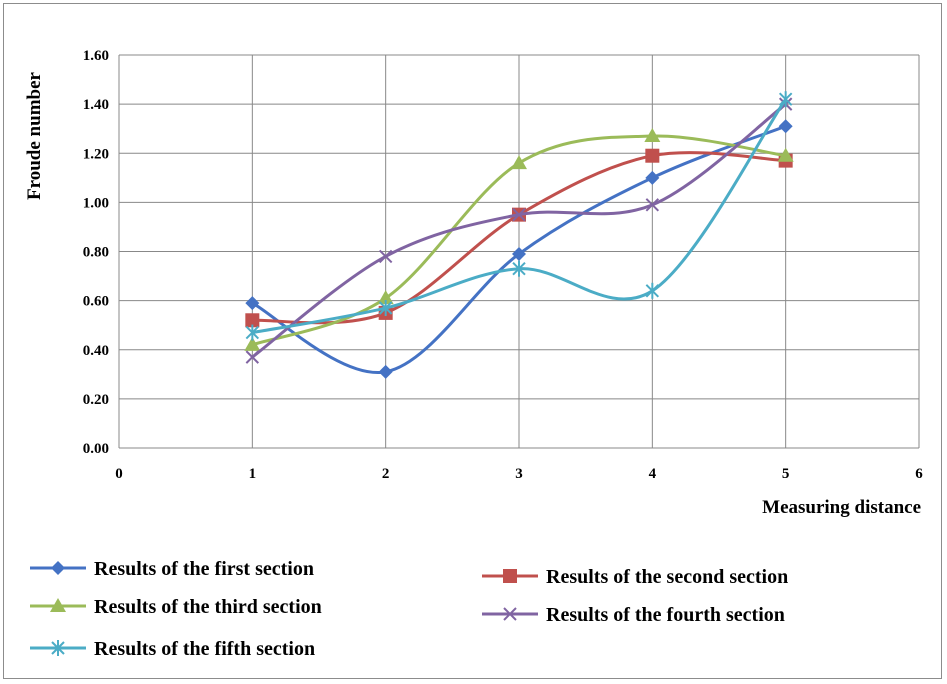  I want to click on x-tick-label: 0, so click(119, 474).